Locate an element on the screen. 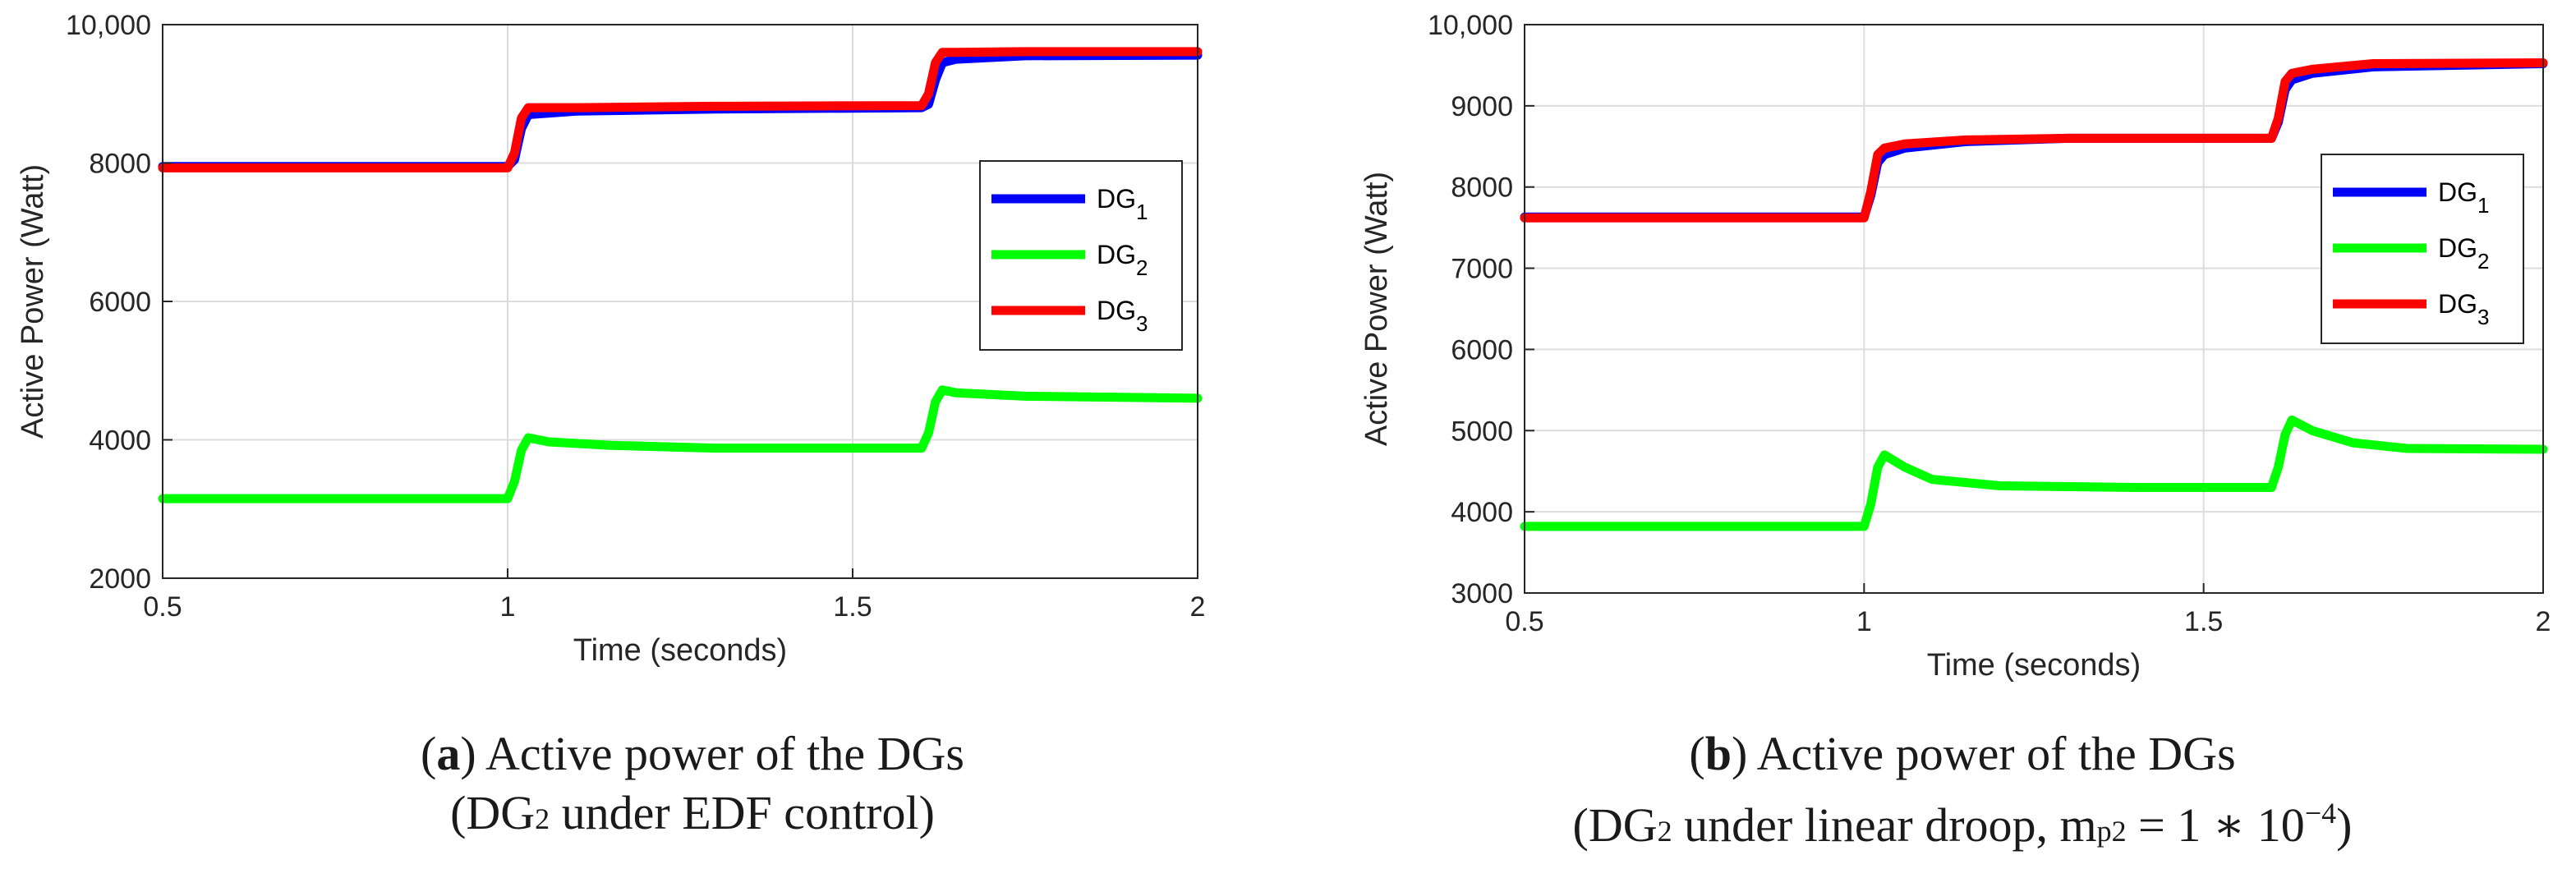  y-axis-label-a: Active Power (Watt) is located at coordinates (33, 301).